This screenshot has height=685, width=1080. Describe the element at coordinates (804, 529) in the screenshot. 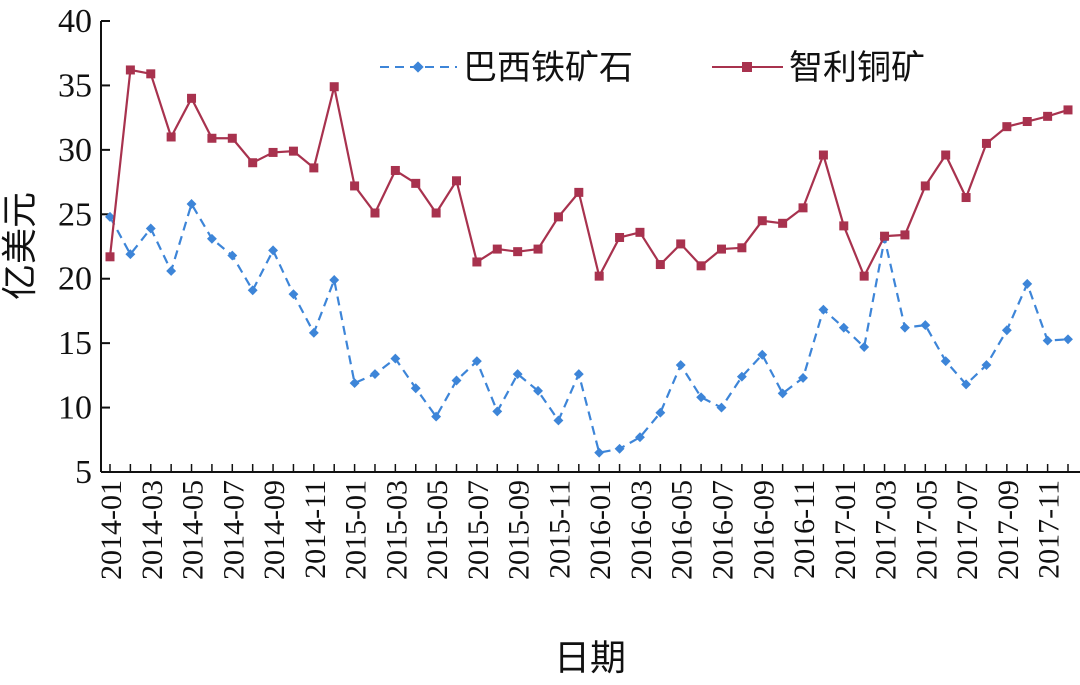

I see `x-tick-label: 2016-11` at that location.